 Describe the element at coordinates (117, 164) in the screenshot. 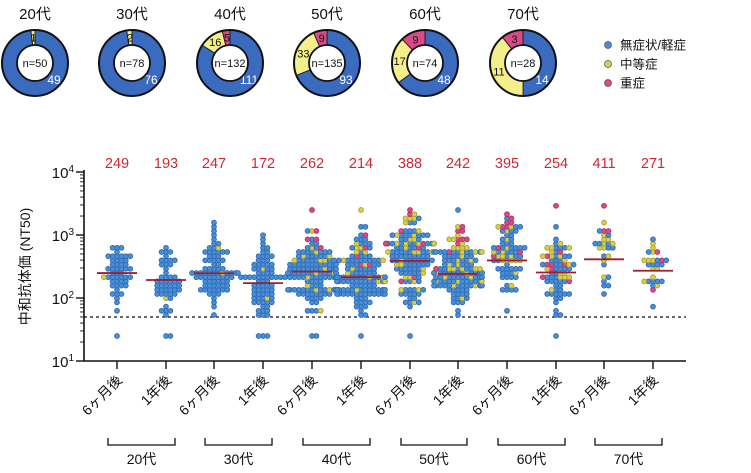

I see `median-label: 249` at that location.